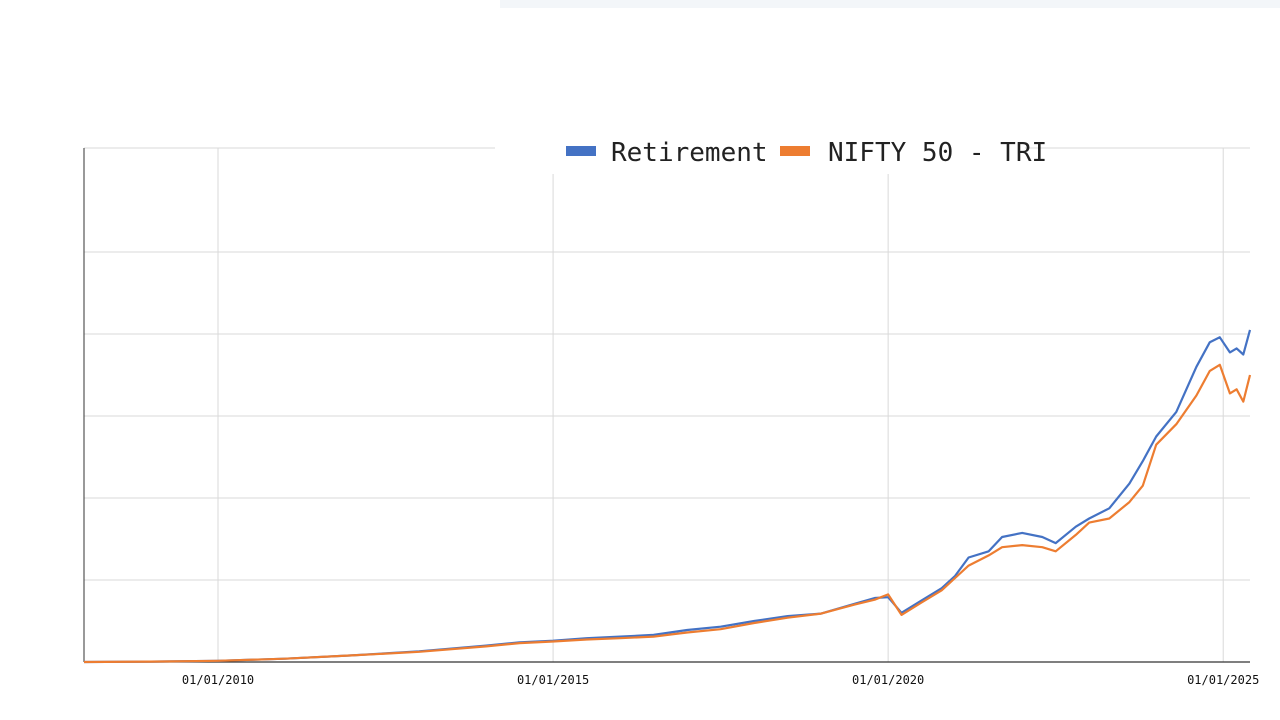 The height and width of the screenshot is (720, 1280). I want to click on x-tick-labels: 01/01/2010 01/01/2015 01/01/2020 01/01/2025, so click(720, 680).